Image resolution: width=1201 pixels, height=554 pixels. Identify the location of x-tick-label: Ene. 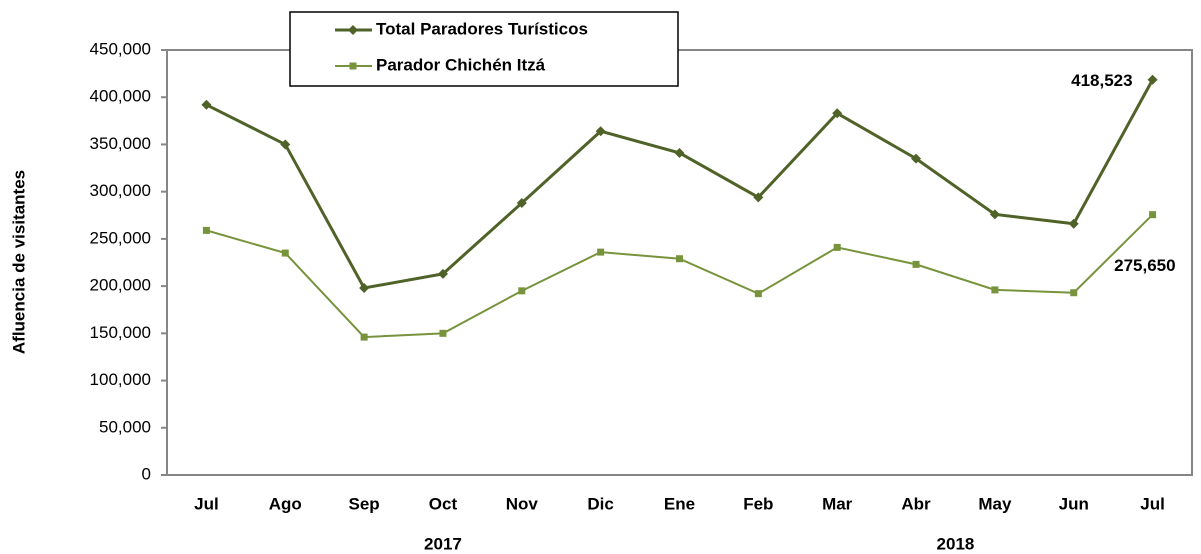
(679, 503).